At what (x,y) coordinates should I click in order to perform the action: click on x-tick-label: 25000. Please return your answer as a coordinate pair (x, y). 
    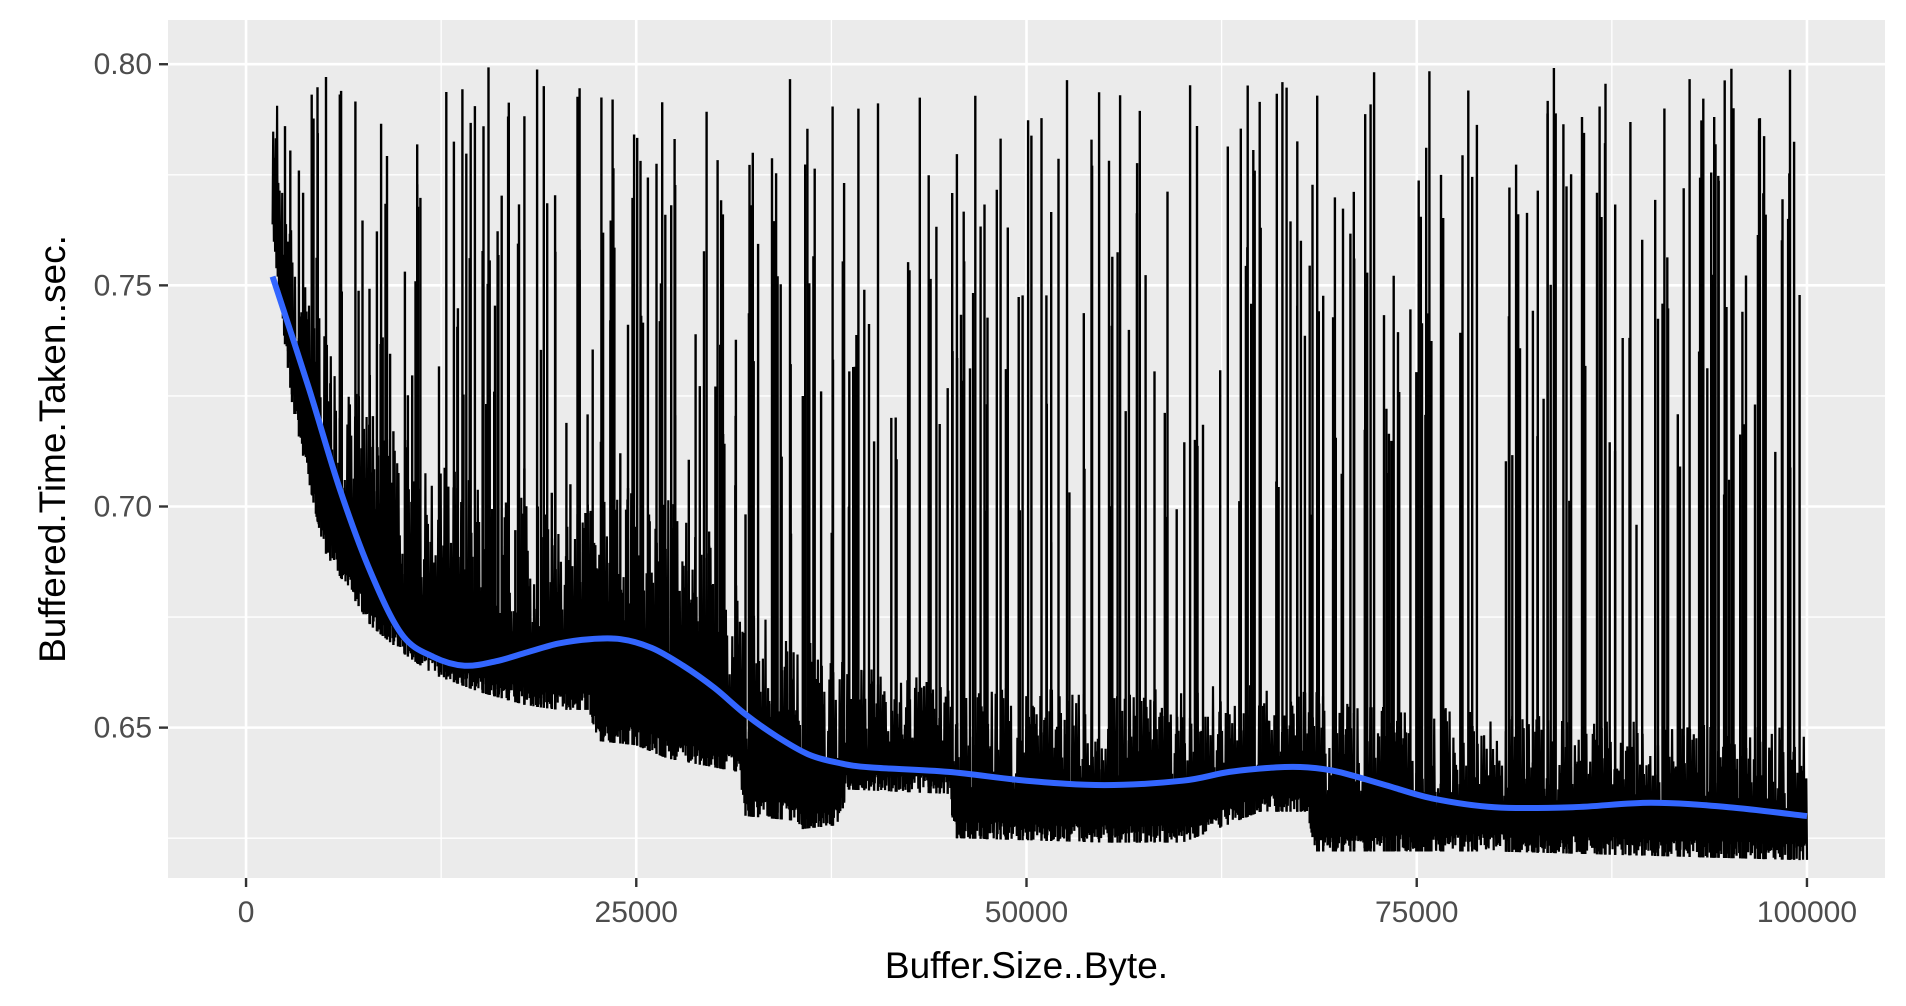
    Looking at the image, I should click on (636, 912).